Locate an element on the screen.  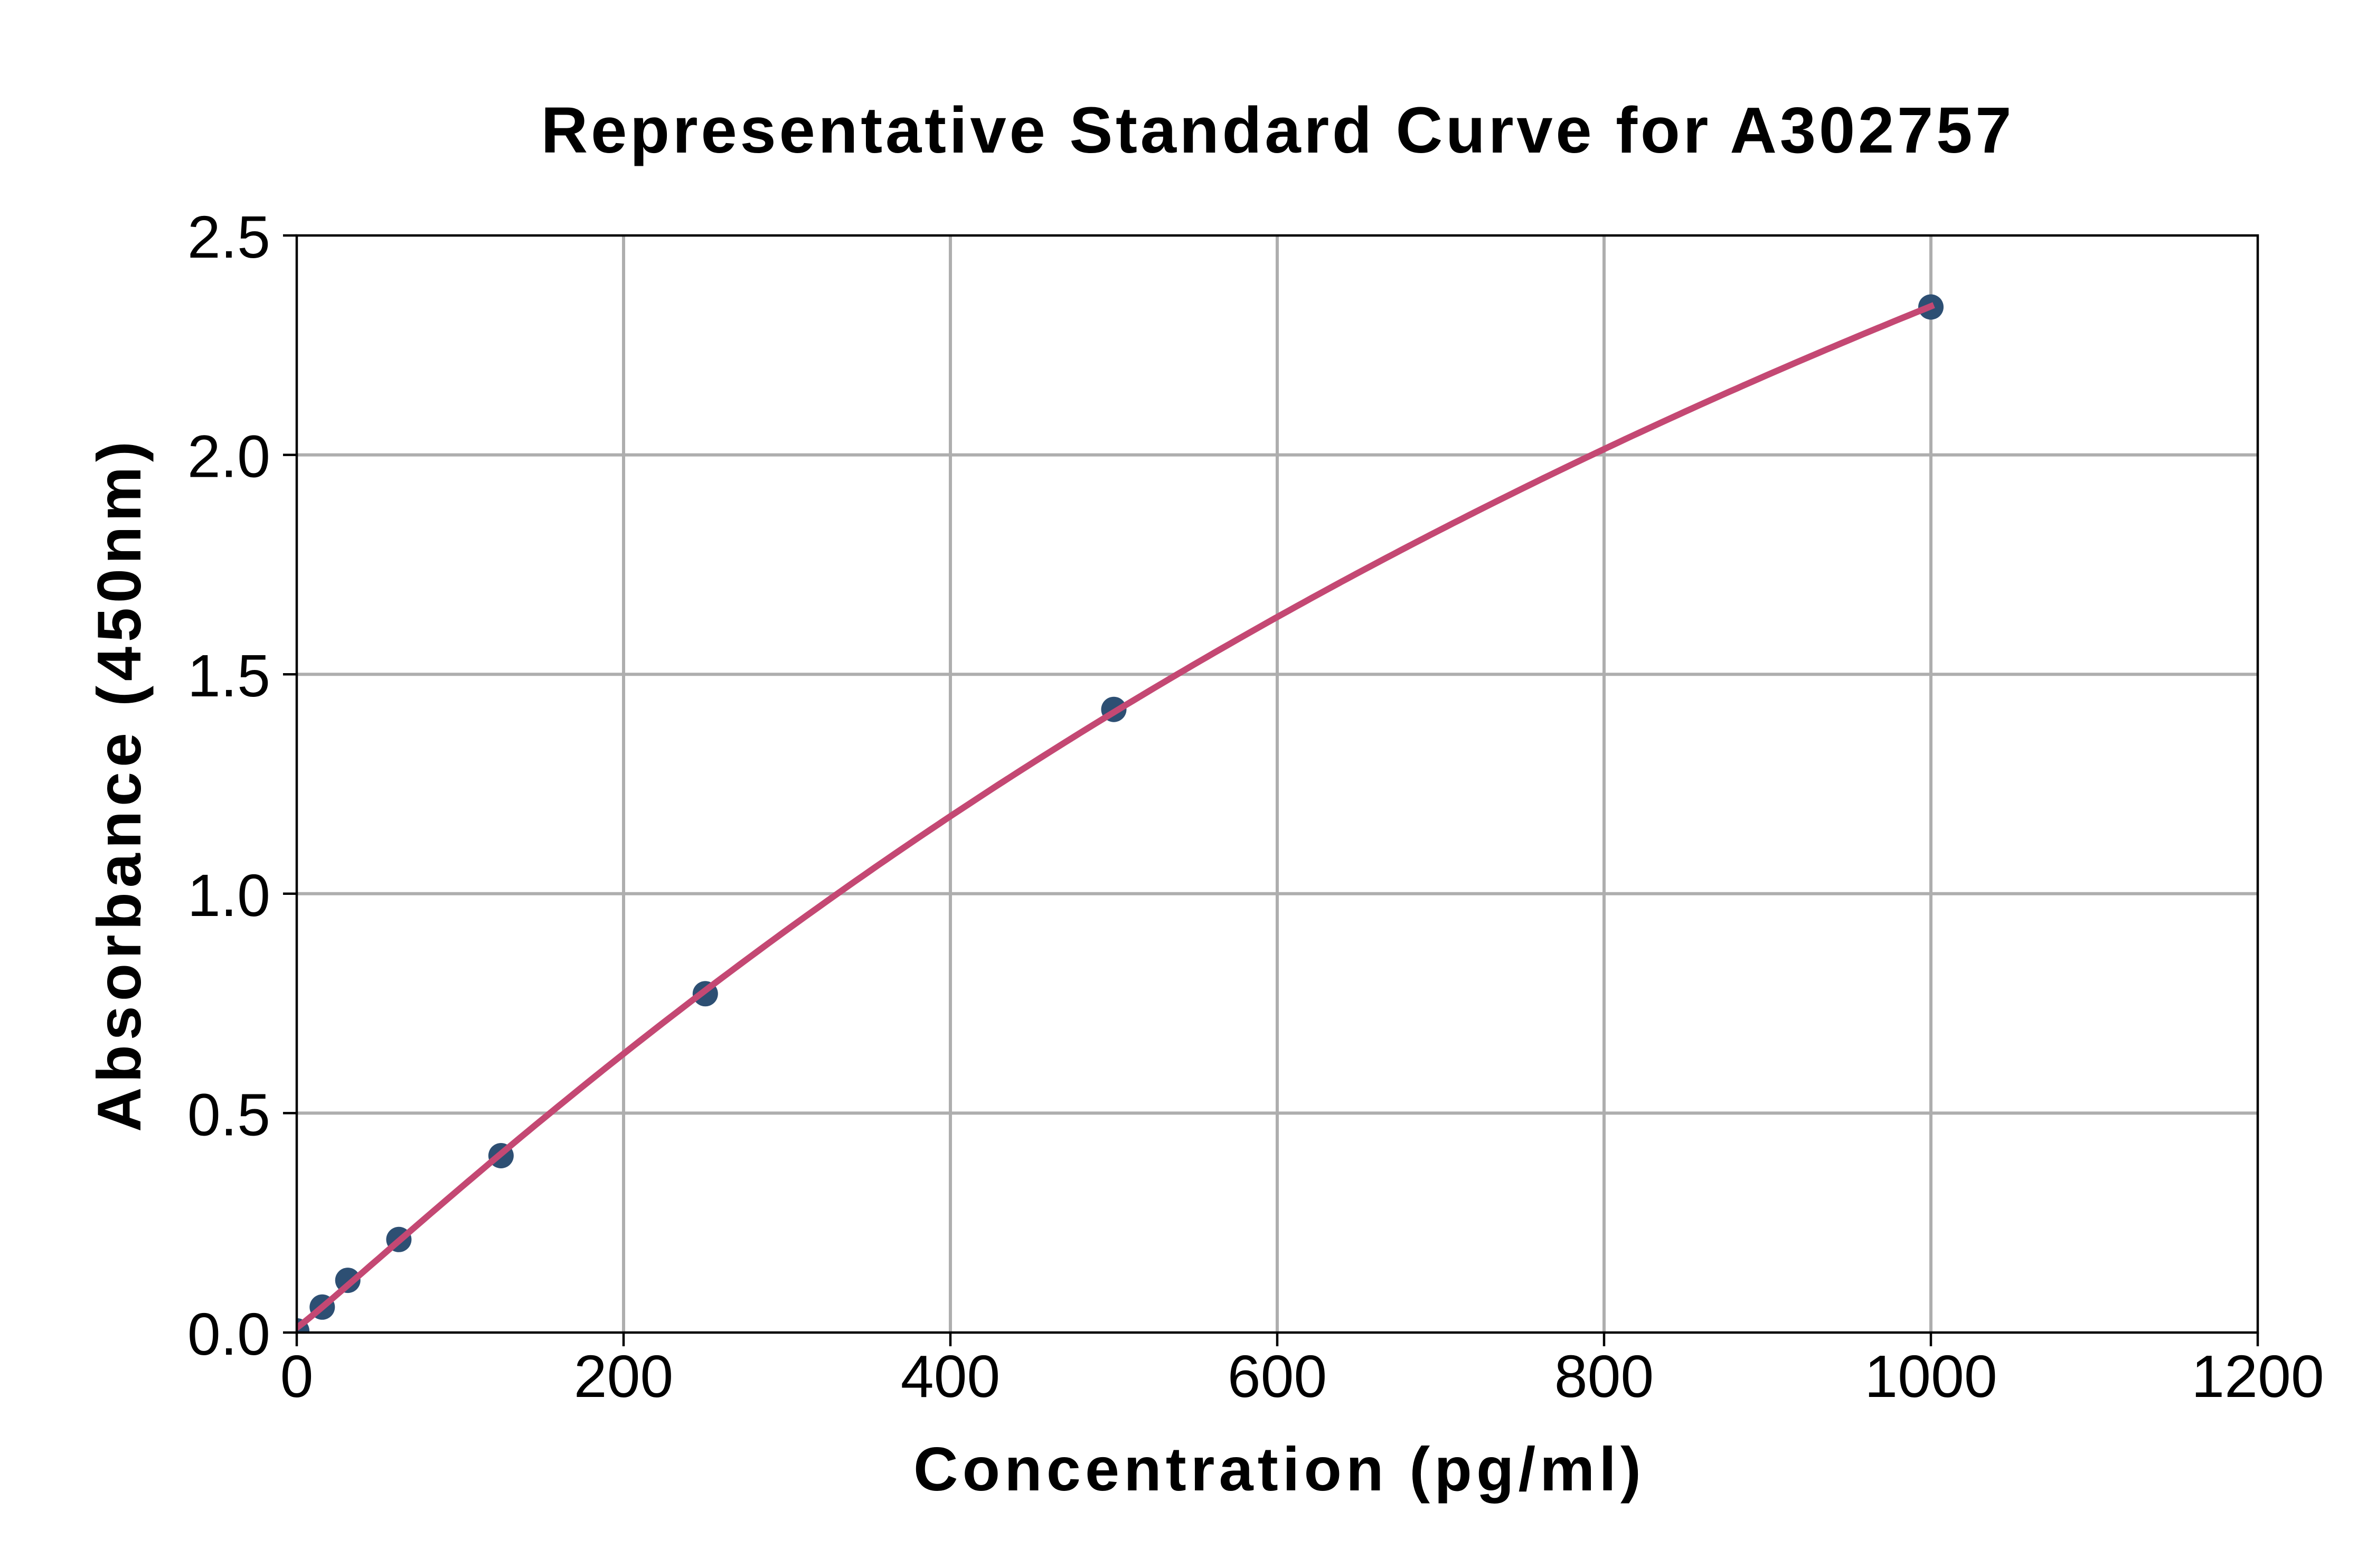
svg-text: 800 is located at coordinates (1604, 1376).